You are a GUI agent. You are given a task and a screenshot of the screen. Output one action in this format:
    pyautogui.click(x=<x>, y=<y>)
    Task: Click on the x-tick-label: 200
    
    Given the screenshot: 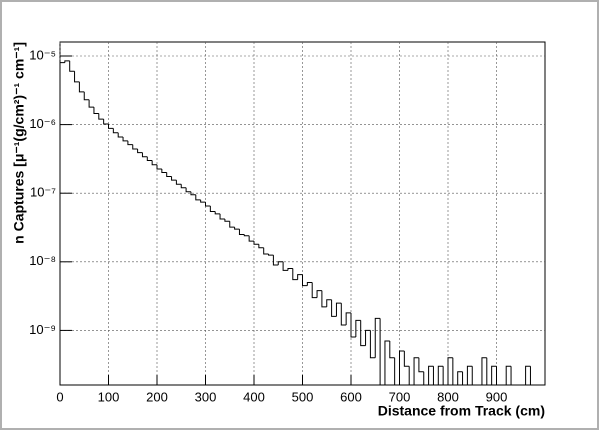 What is the action you would take?
    pyautogui.click(x=157, y=396)
    